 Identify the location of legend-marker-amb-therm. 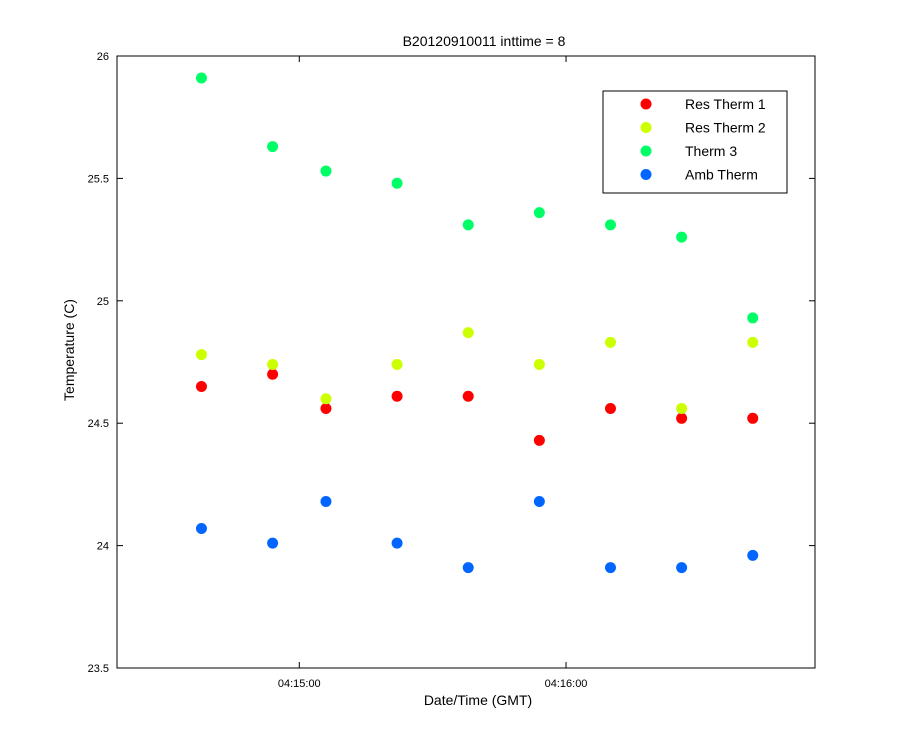
(646, 174).